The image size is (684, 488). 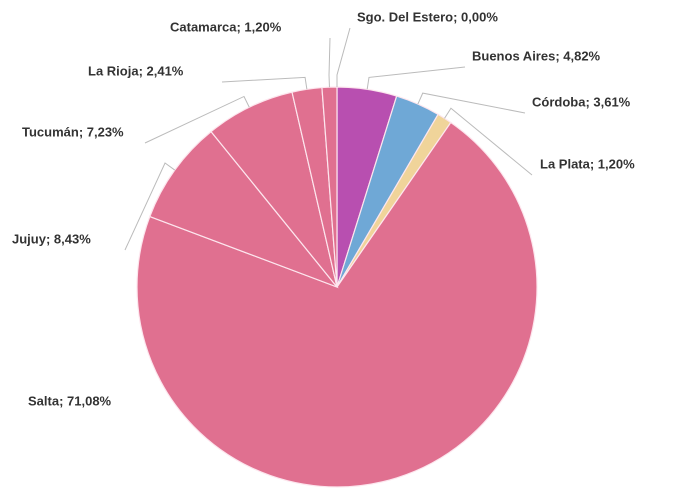 I want to click on slice-label: La Rioja; 2,41%La Rioja, so click(x=136, y=70).